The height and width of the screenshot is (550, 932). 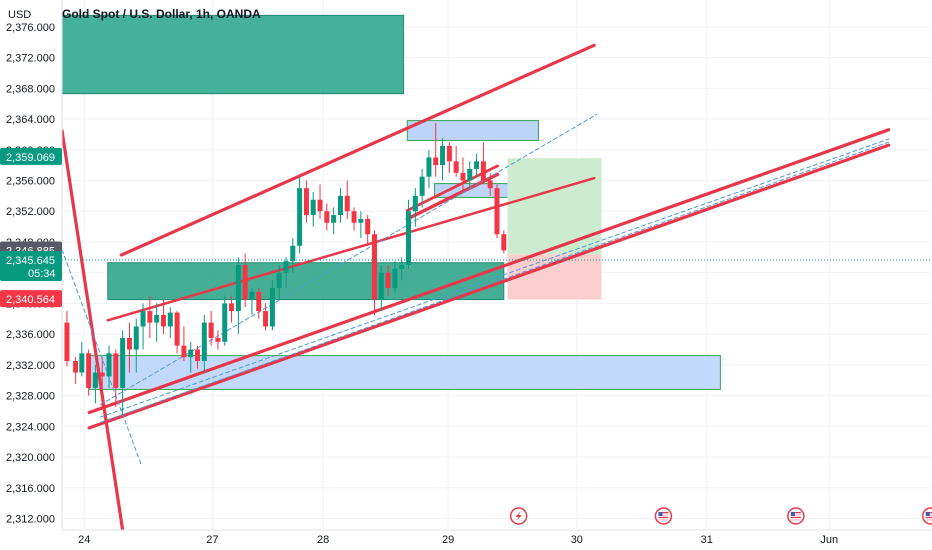 I want to click on lightning-glyph, so click(x=518, y=516).